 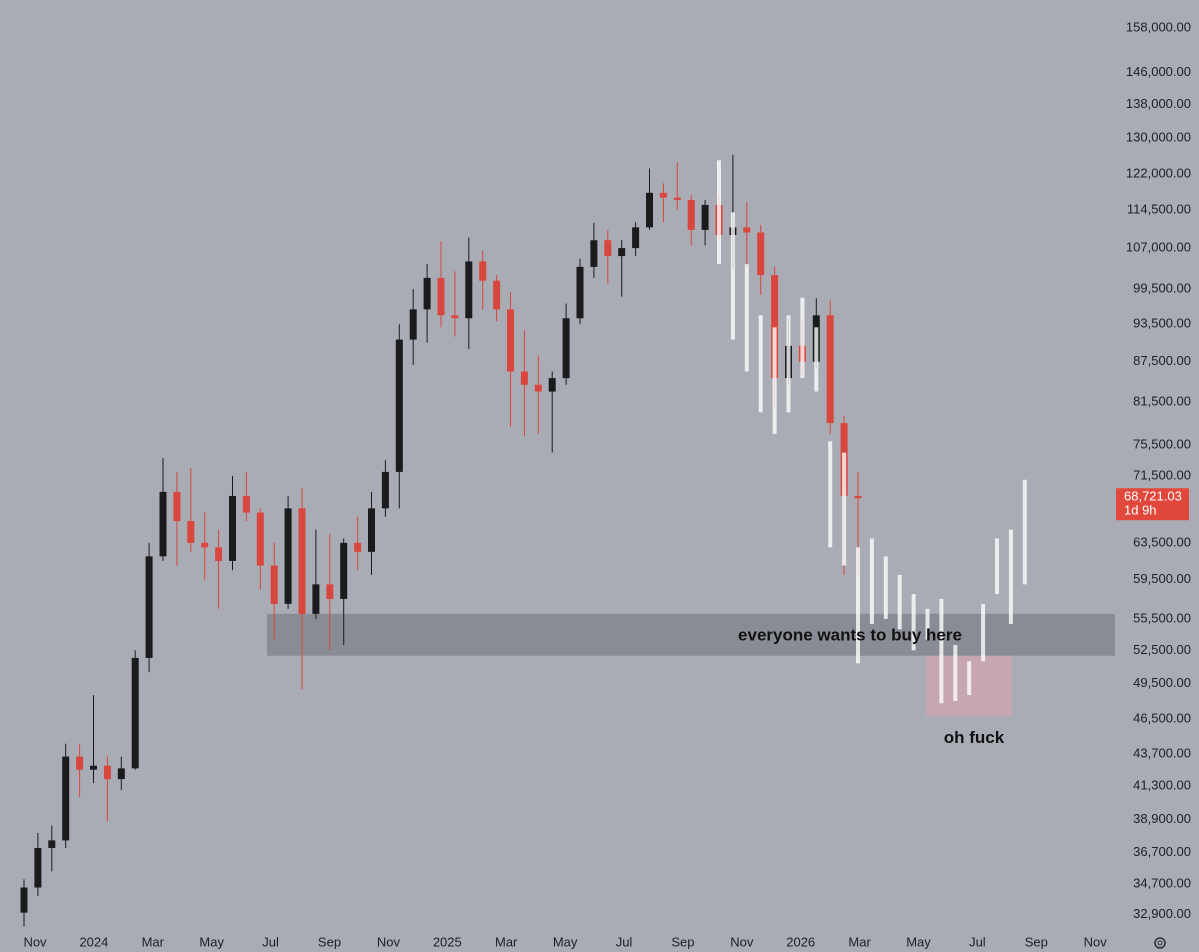 What do you see at coordinates (1162, 288) in the screenshot?
I see `y-tick-label: 99,500.00` at bounding box center [1162, 288].